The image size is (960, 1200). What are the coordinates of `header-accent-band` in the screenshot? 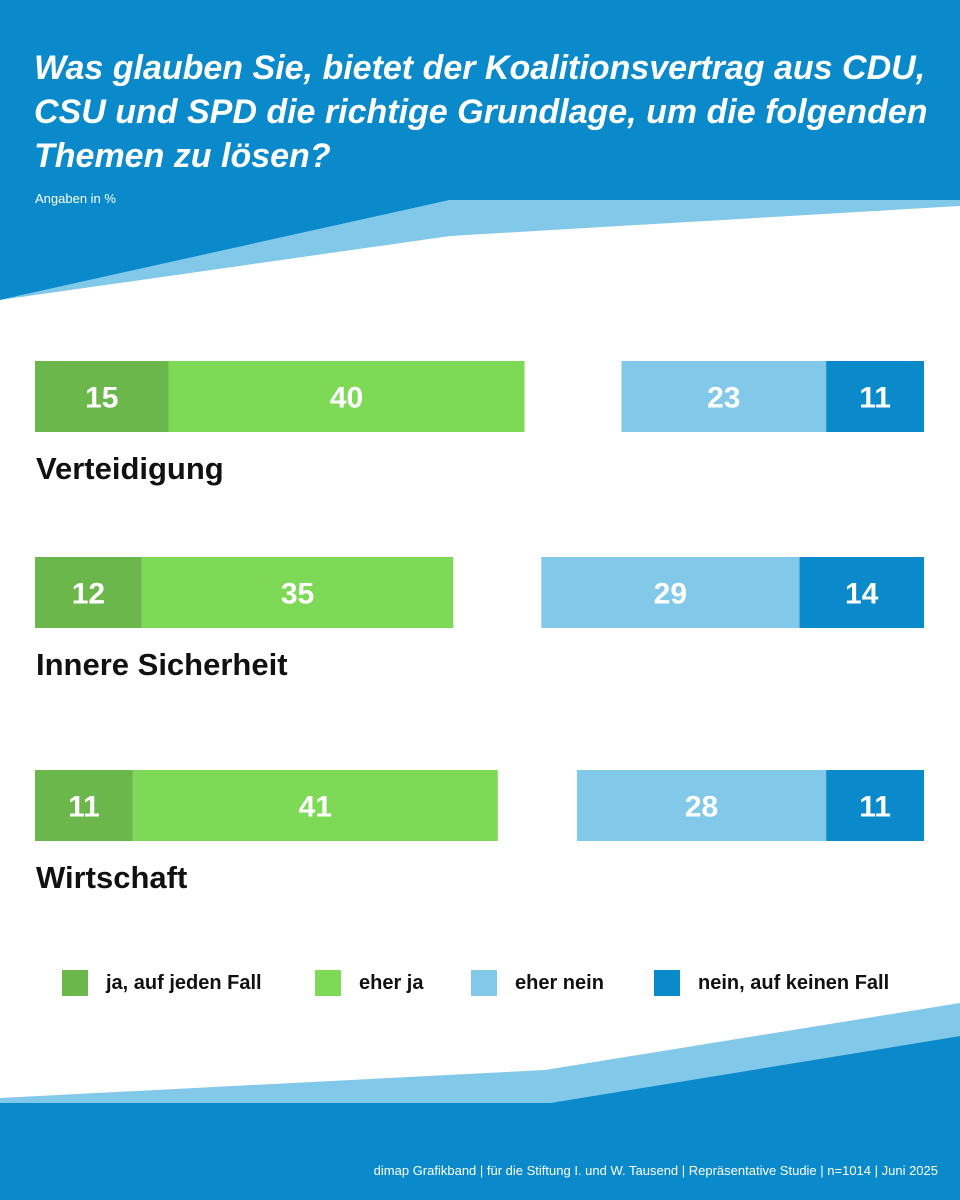 It's located at (480, 250).